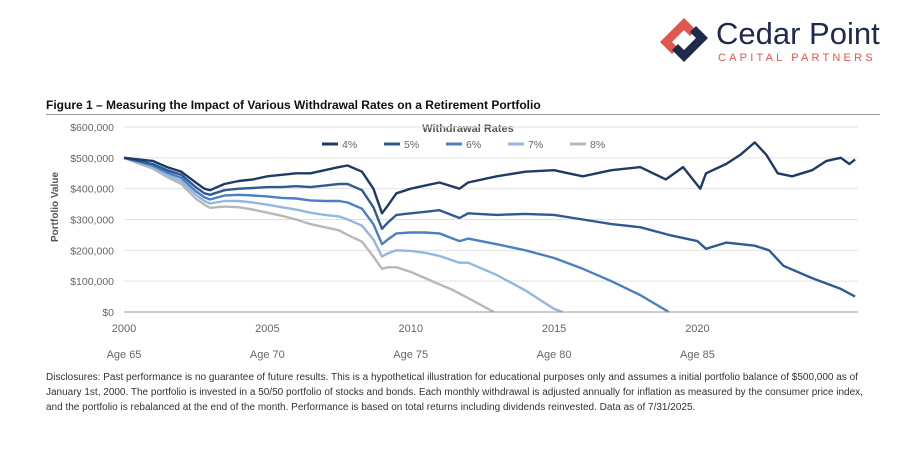 This screenshot has height=460, width=900. Describe the element at coordinates (267, 329) in the screenshot. I see `x-tick-label: 2005` at that location.